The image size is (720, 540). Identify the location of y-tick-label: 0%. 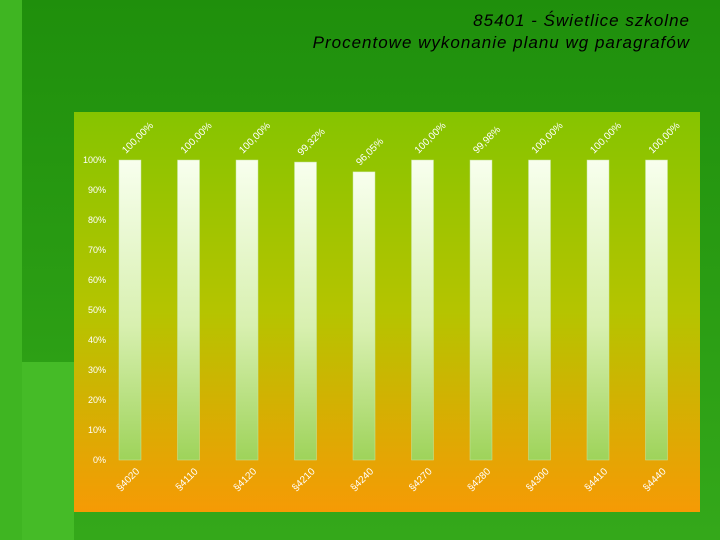
(99, 460).